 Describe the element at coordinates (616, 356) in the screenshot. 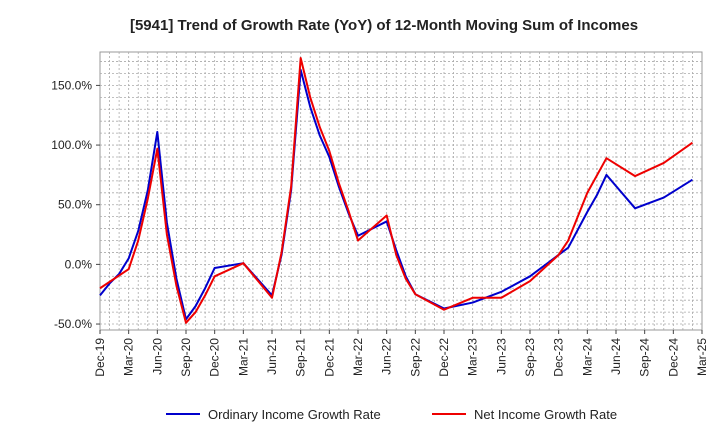

I see `x-tick-label: Jun-24` at that location.